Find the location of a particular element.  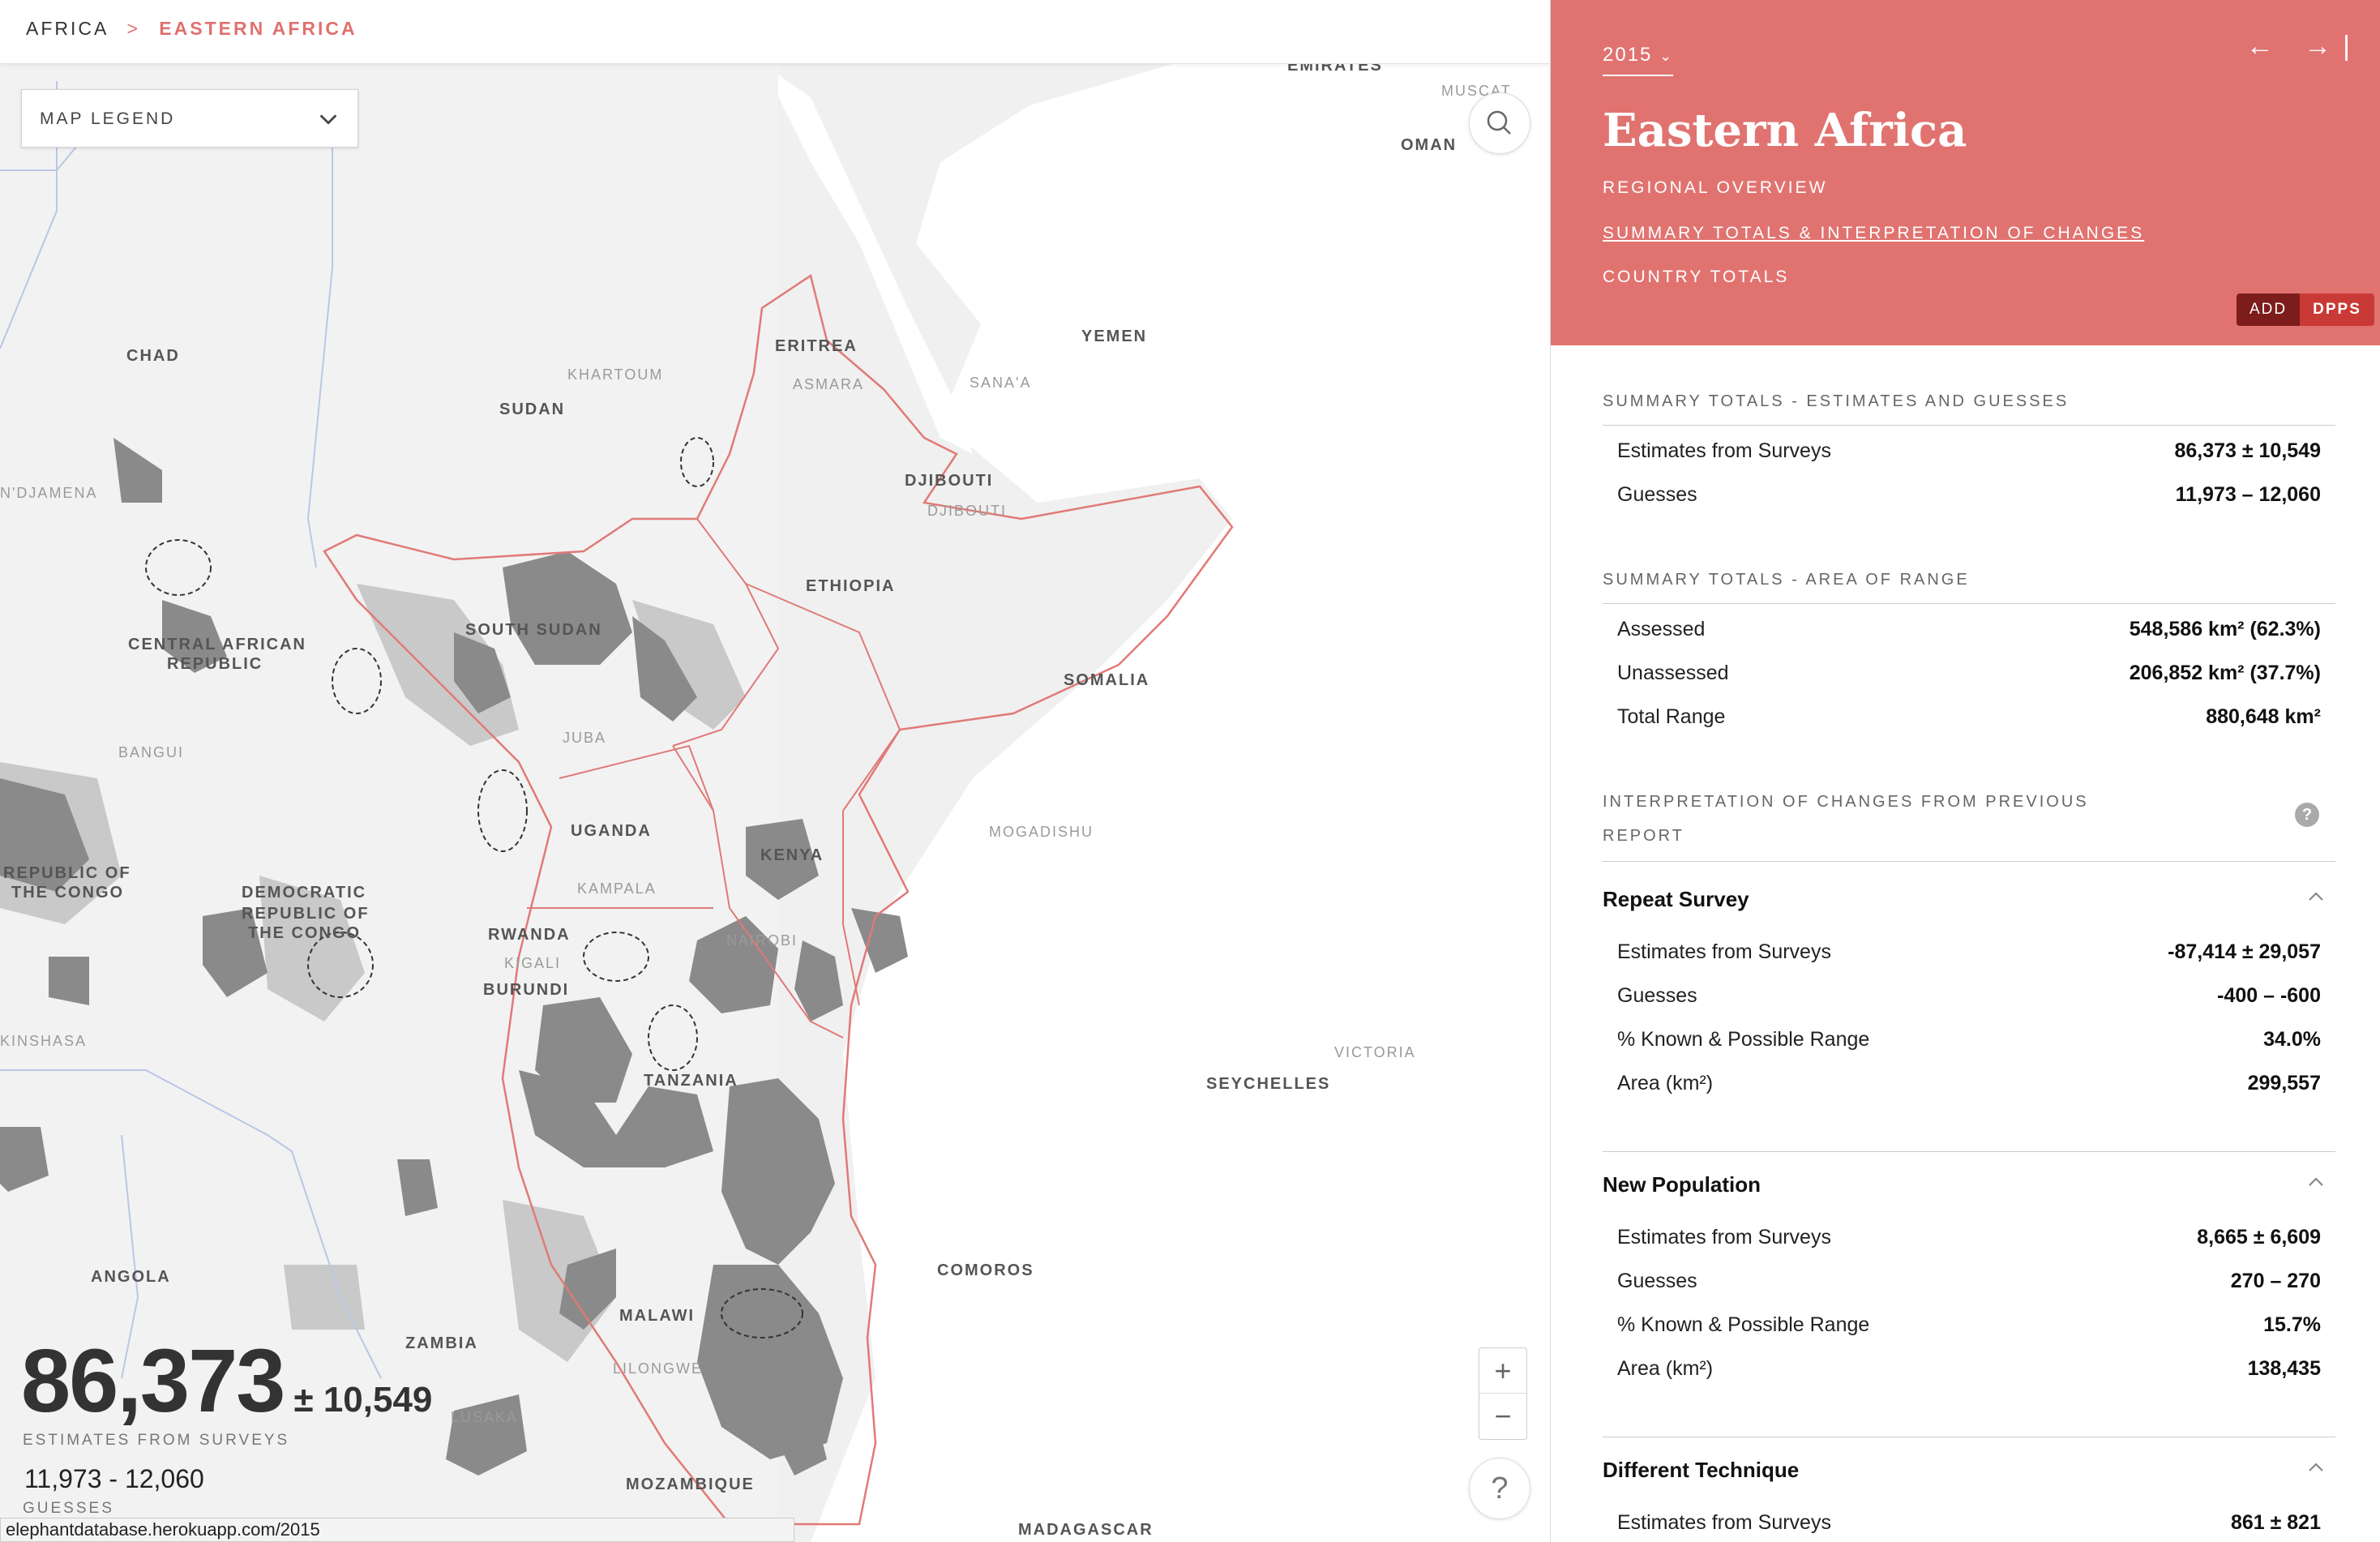

zoom-control: + − is located at coordinates (1503, 1393).